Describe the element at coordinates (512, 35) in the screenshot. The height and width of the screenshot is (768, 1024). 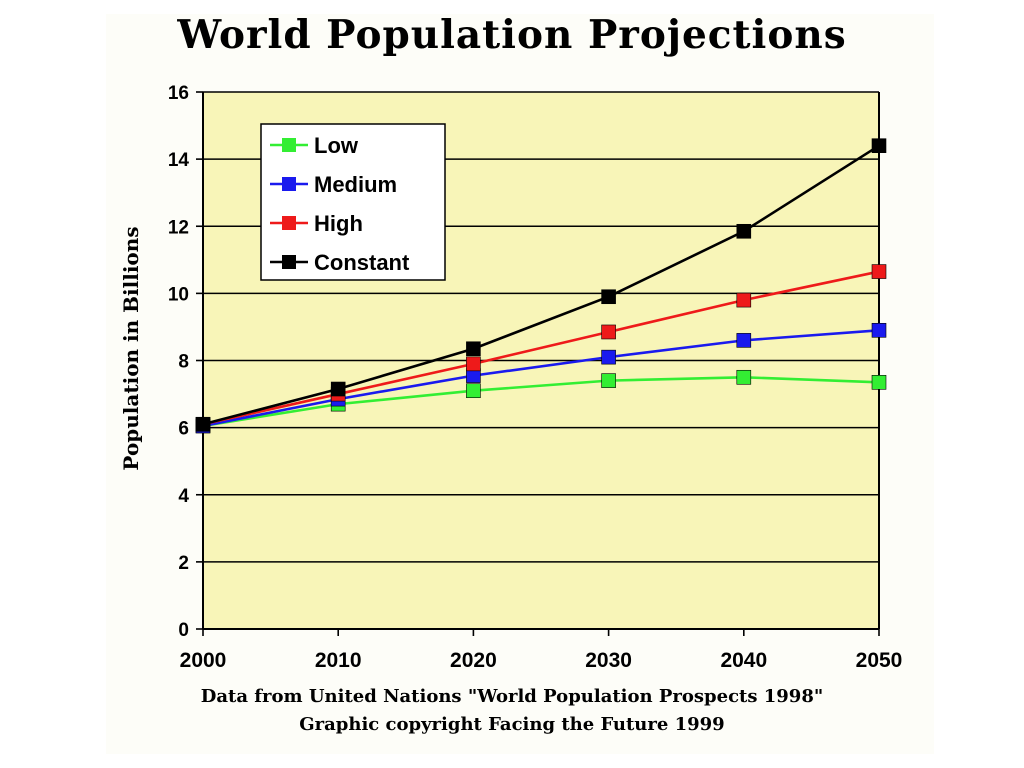
I see `chart-title: World Population Projections` at that location.